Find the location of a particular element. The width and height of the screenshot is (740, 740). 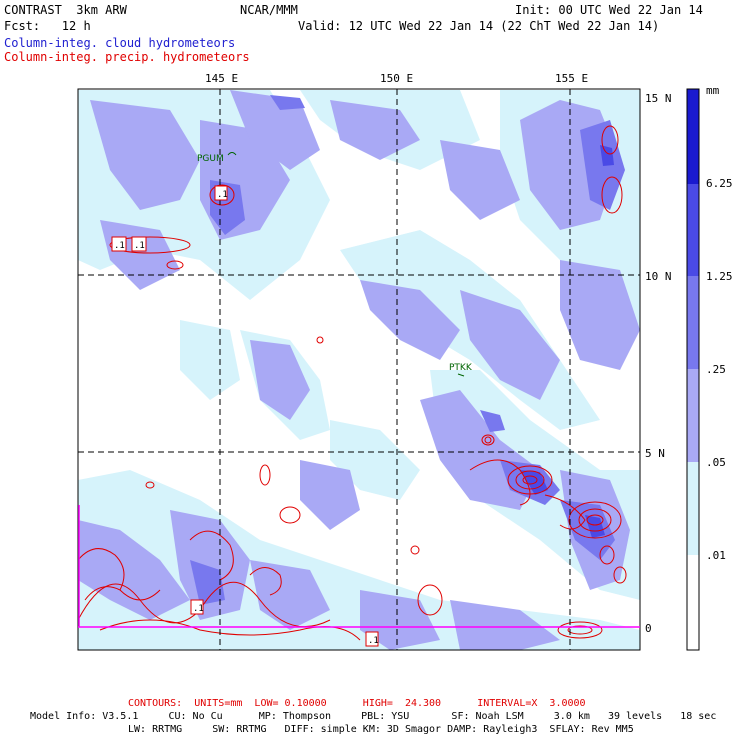

station-label-pgum: PGUM is located at coordinates (210, 159).